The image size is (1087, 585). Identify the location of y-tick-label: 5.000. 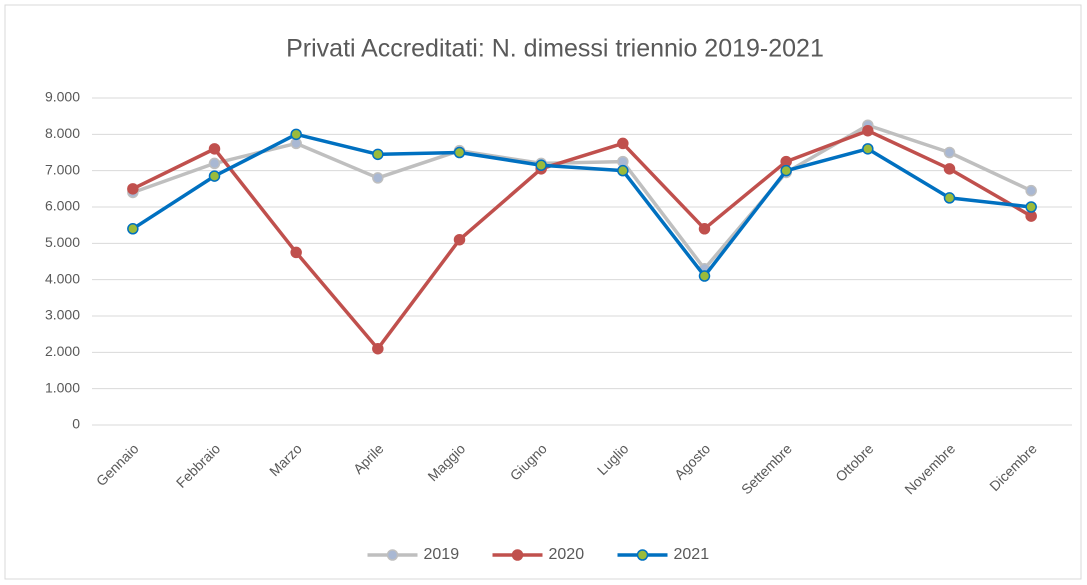
(62, 242).